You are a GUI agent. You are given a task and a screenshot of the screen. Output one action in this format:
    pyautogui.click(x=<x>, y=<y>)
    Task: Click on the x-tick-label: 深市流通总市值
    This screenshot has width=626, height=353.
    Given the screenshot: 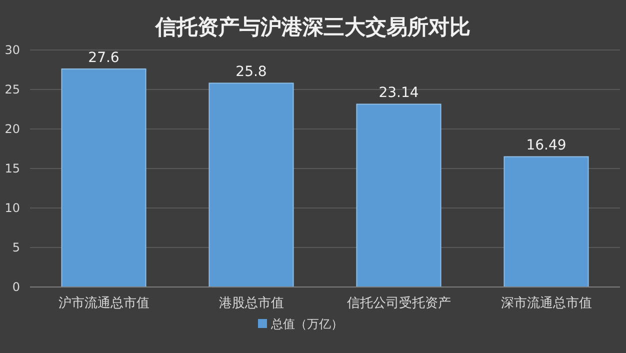 What is the action you would take?
    pyautogui.click(x=546, y=303)
    